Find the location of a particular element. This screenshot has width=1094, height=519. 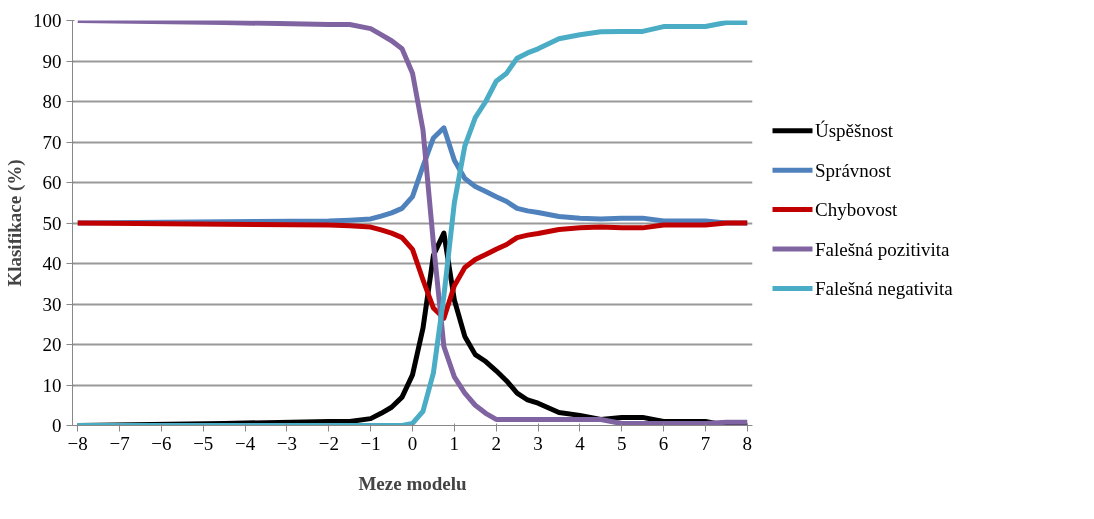

x-tick-label: 4 is located at coordinates (580, 443).